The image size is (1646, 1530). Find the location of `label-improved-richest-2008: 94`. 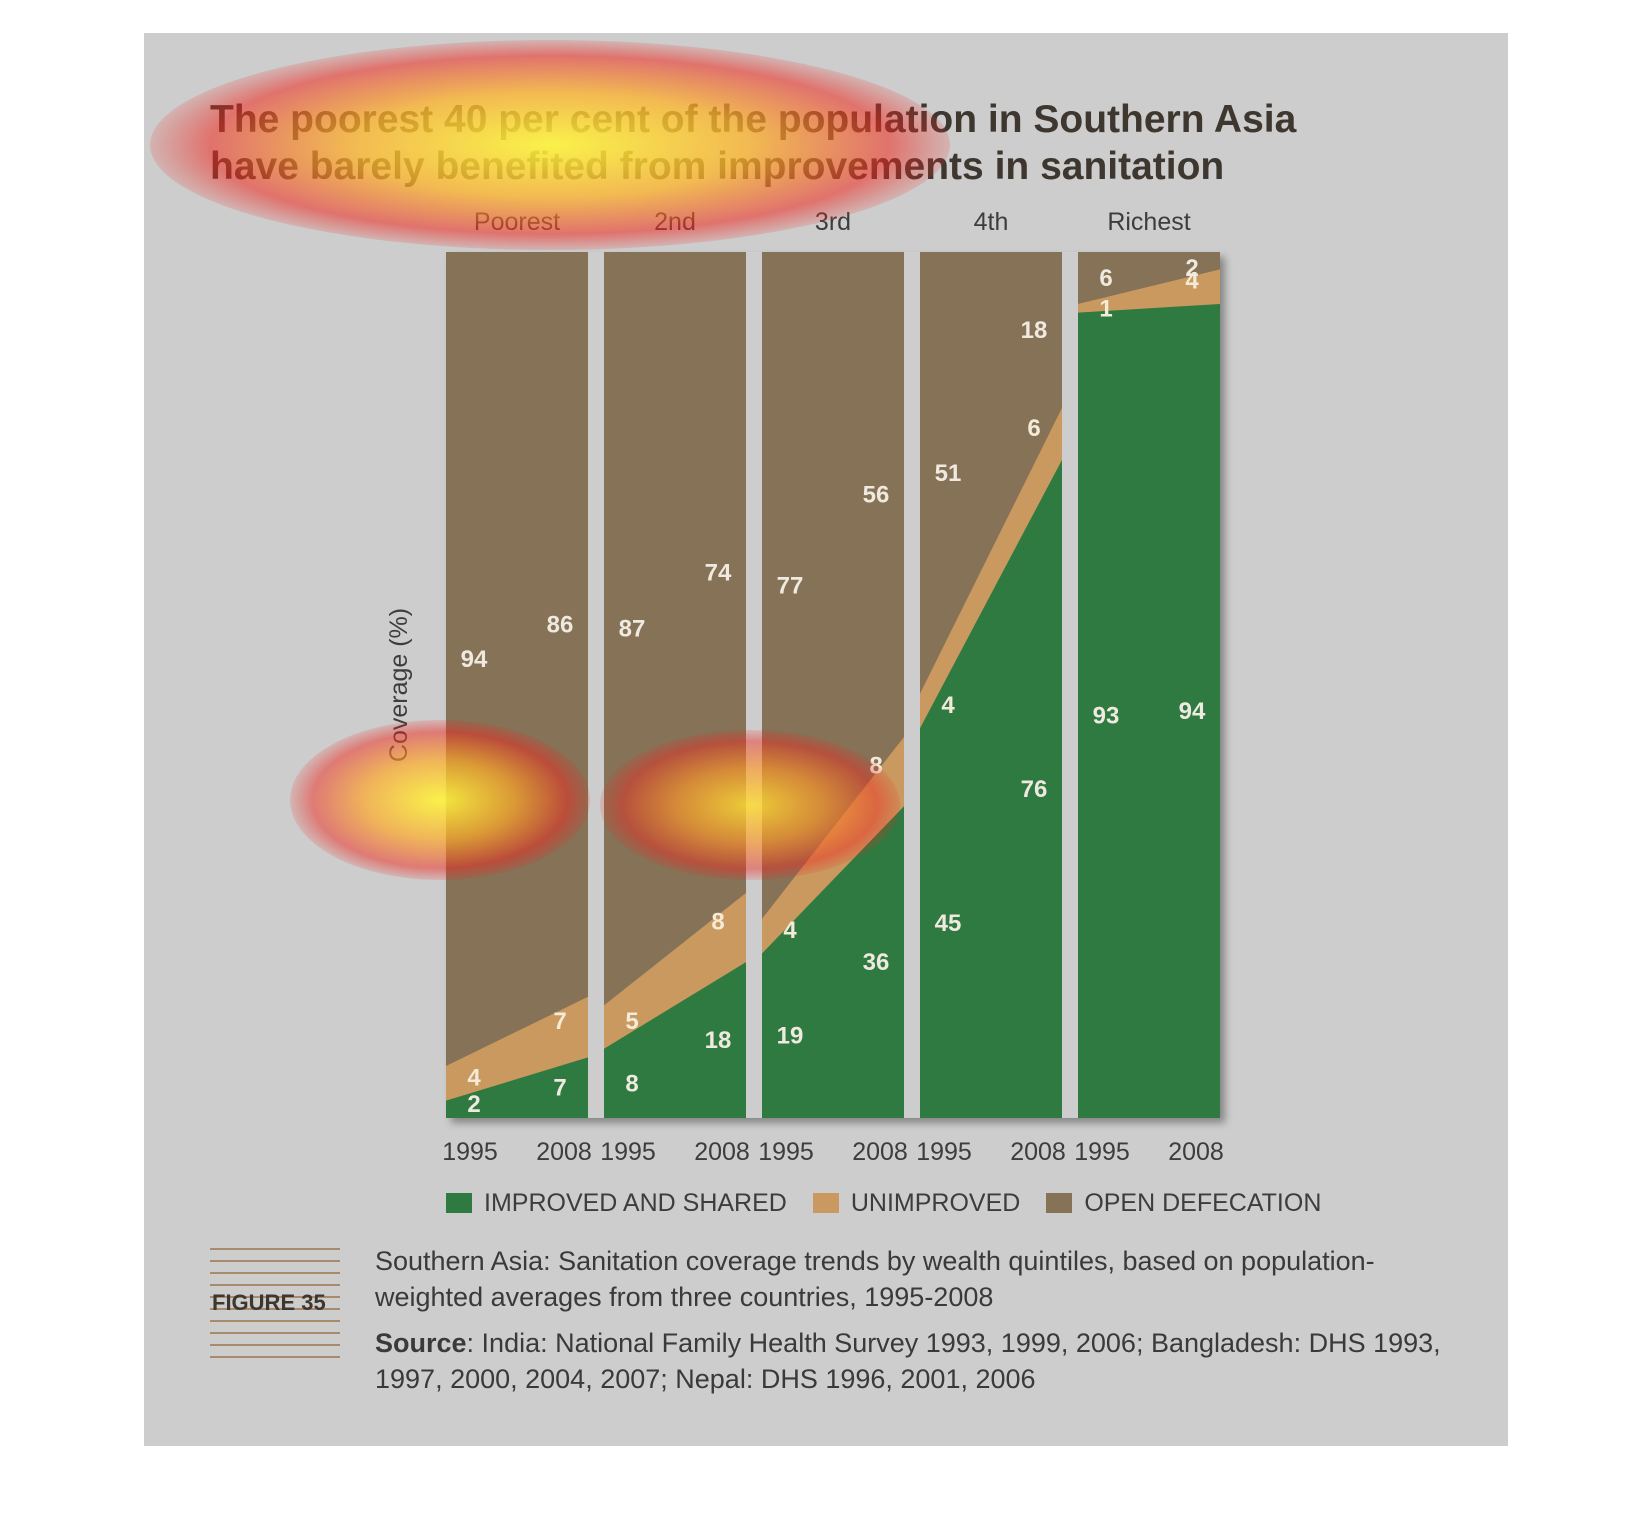

label-improved-richest-2008: 94 is located at coordinates (1192, 711).